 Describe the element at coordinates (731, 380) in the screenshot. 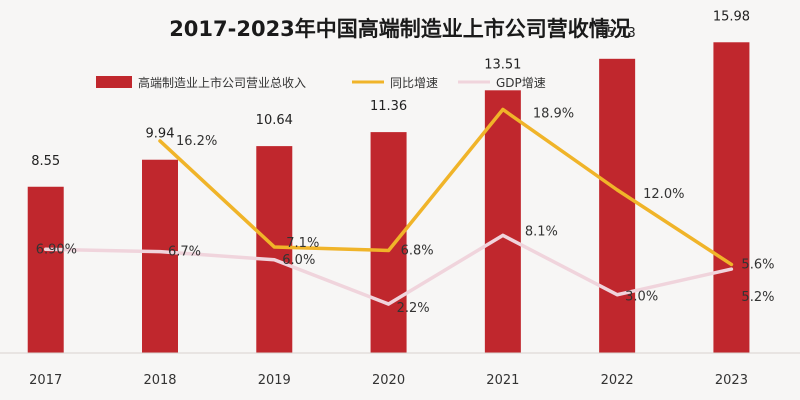

I see `x-tick-label: 2023` at that location.